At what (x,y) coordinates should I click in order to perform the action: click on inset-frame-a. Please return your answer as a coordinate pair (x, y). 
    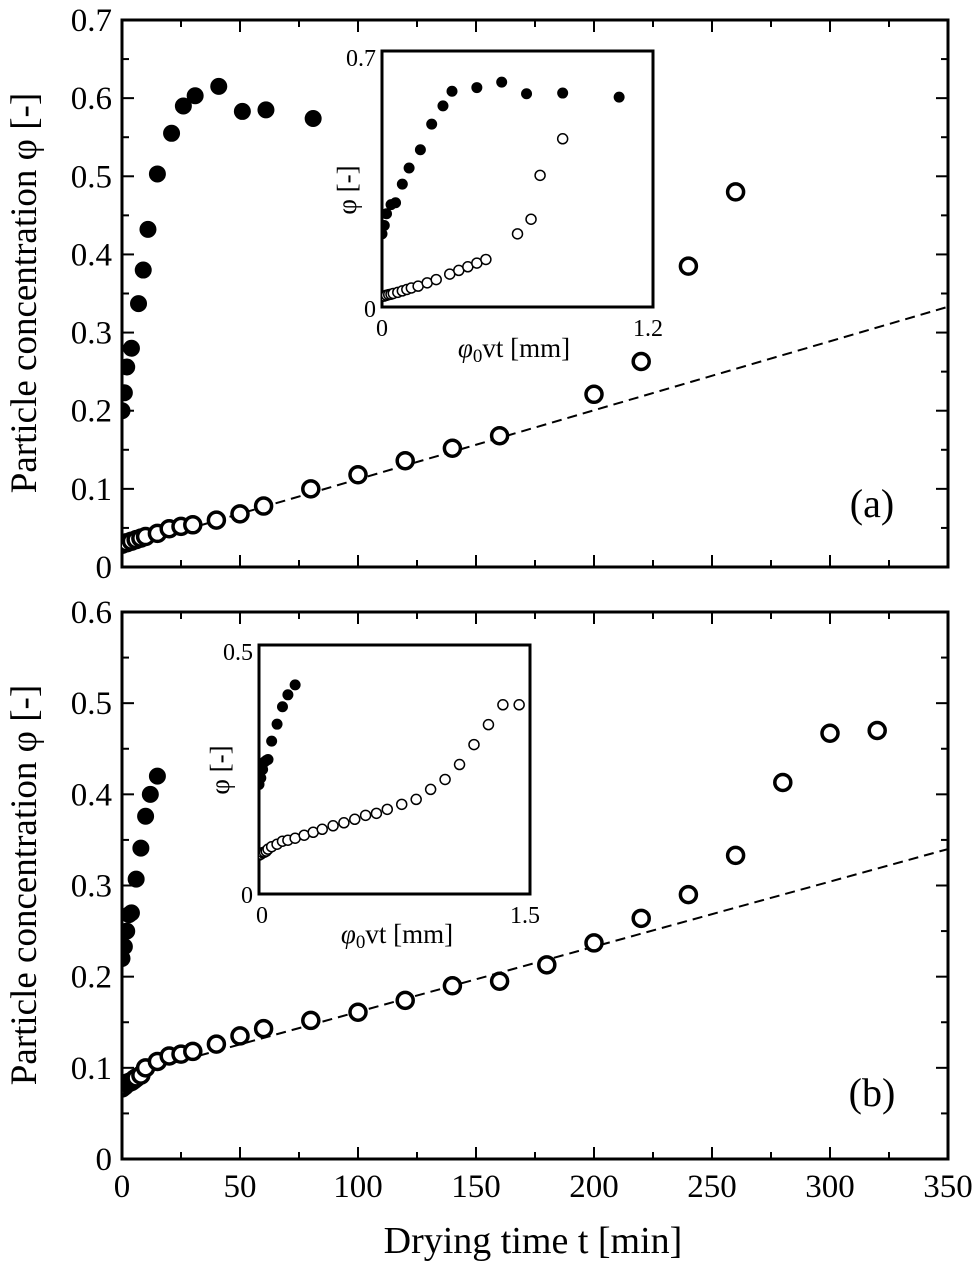
    Looking at the image, I should click on (517, 179).